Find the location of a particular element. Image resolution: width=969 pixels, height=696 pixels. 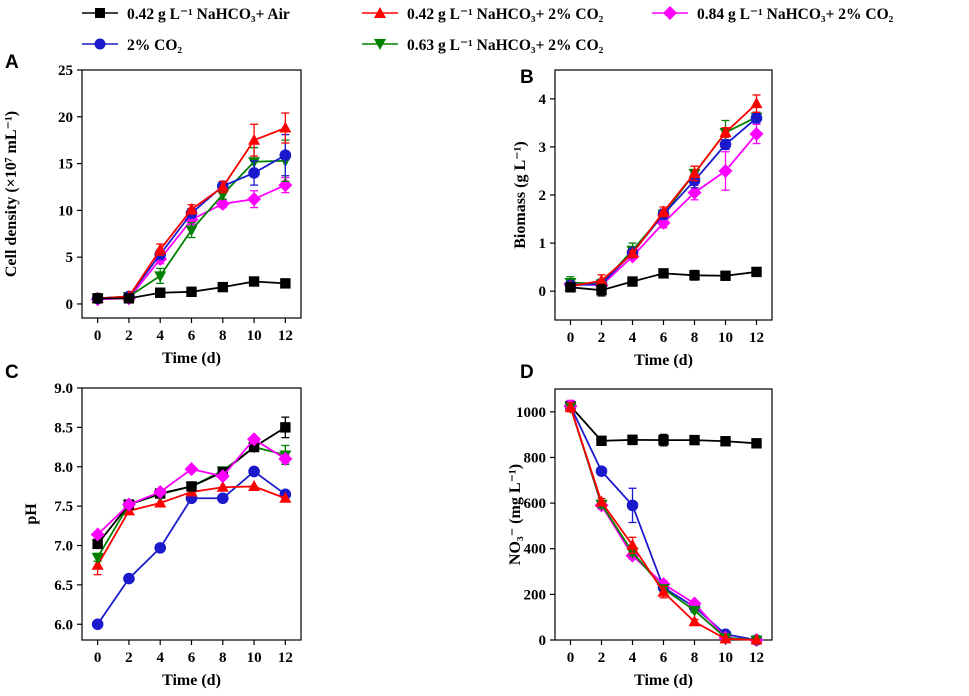

y-axis-label: pH is located at coordinates (31, 514).